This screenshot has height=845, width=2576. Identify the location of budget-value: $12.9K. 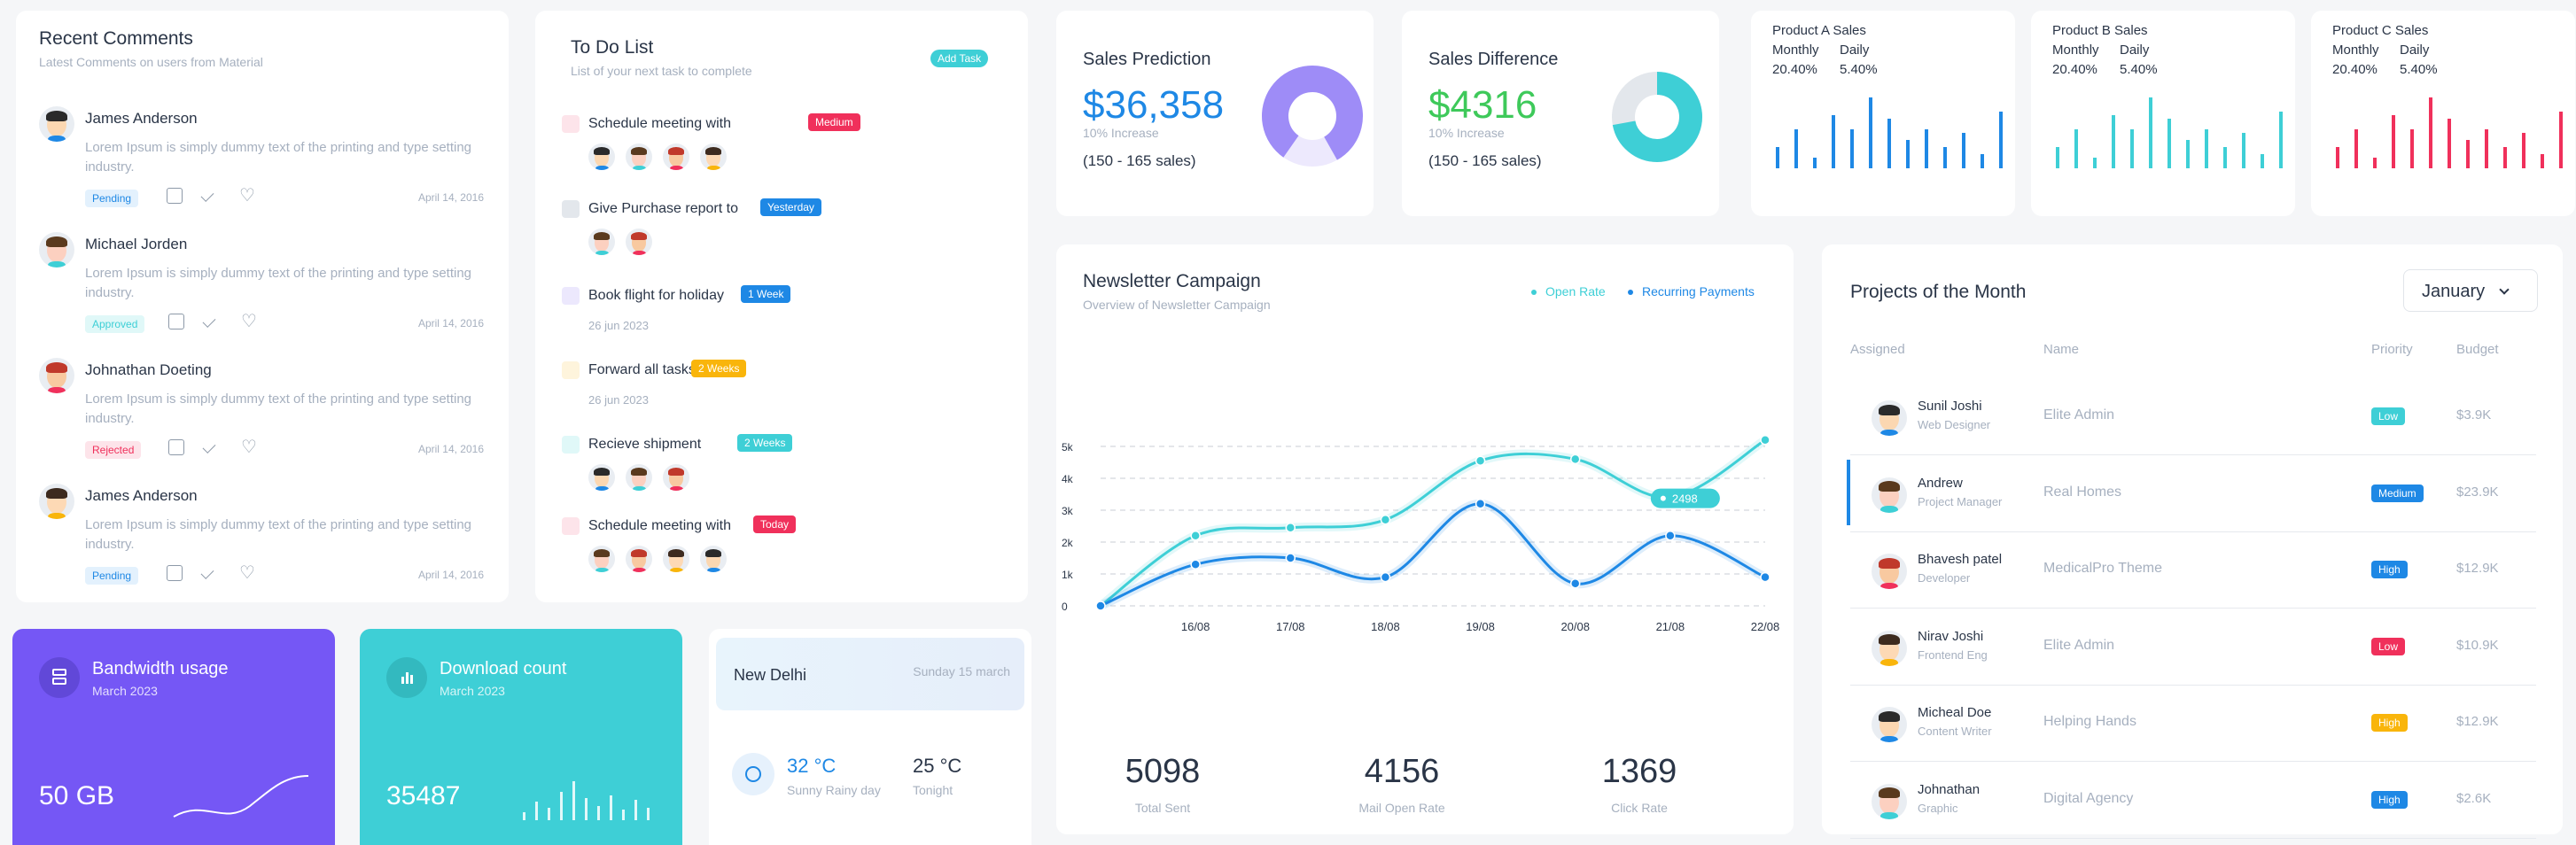
(2477, 721).